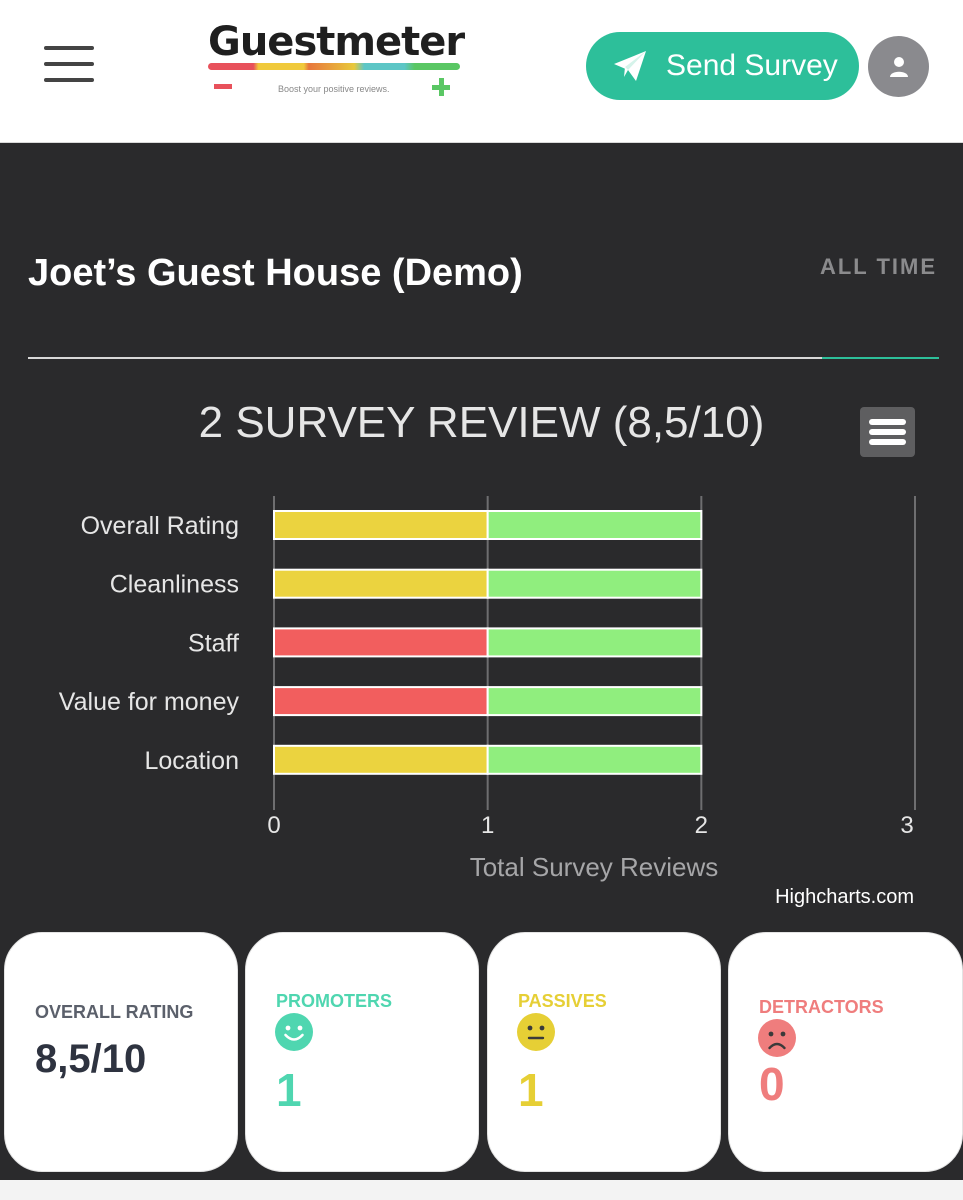 The width and height of the screenshot is (963, 1200). I want to click on logo-plus-icon, so click(441, 87).